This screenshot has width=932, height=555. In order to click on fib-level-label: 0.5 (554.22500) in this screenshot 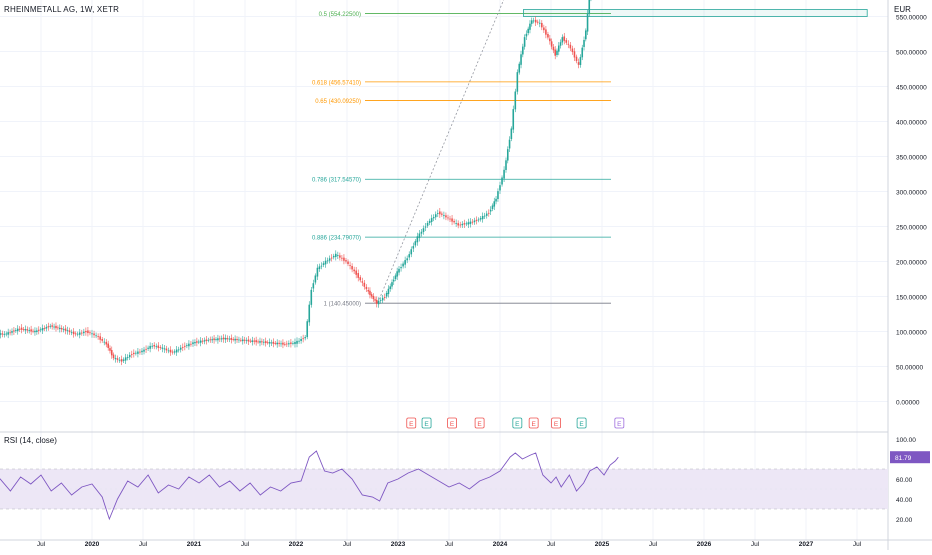, I will do `click(340, 15)`.